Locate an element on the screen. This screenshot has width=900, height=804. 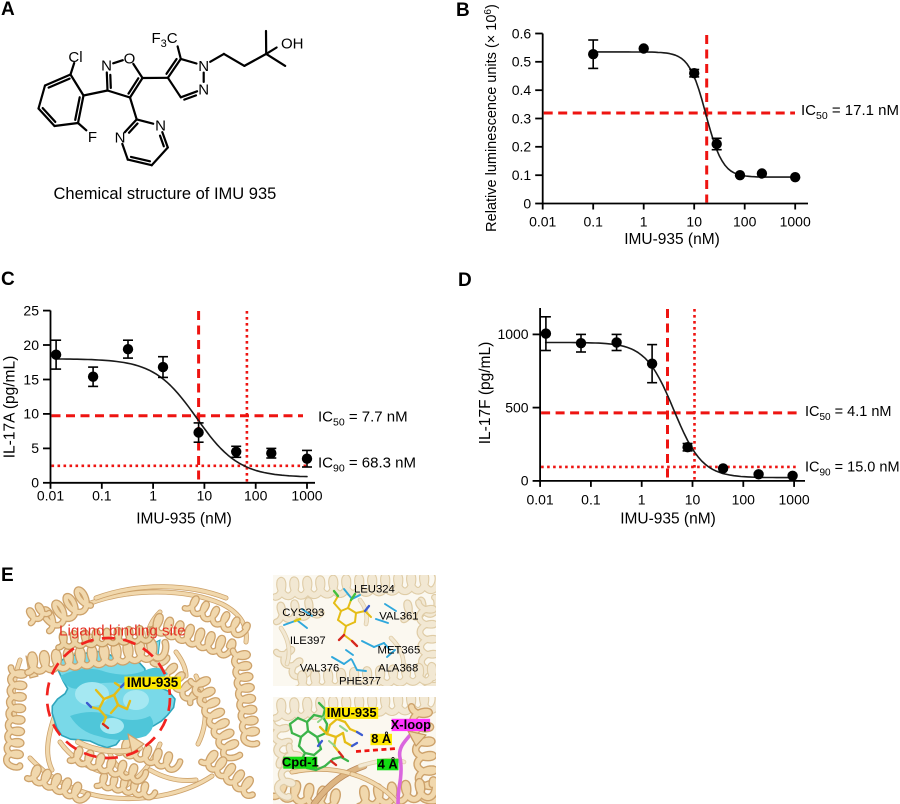
svg-text: 0.3 is located at coordinates (522, 118).